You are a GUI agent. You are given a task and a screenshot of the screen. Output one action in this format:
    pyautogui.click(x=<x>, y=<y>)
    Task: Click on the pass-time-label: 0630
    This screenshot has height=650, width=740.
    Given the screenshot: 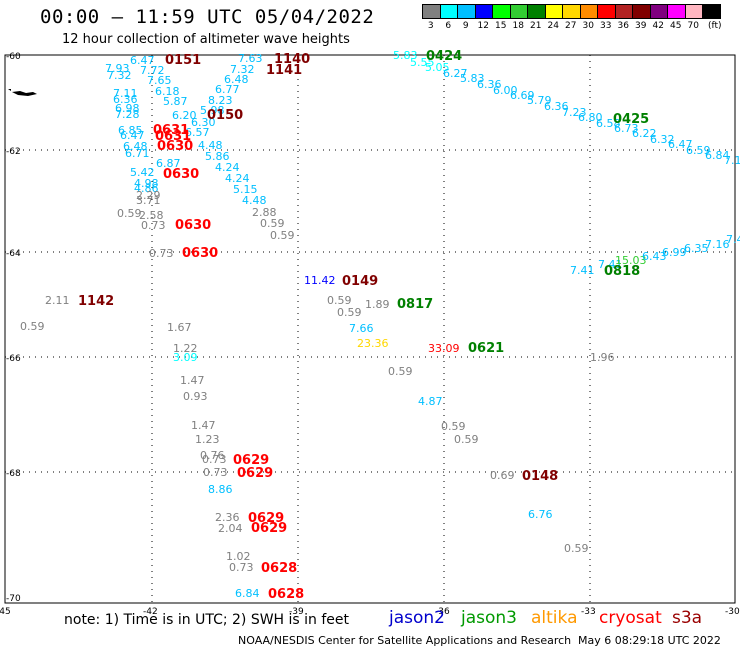 What is the action you would take?
    pyautogui.click(x=200, y=253)
    